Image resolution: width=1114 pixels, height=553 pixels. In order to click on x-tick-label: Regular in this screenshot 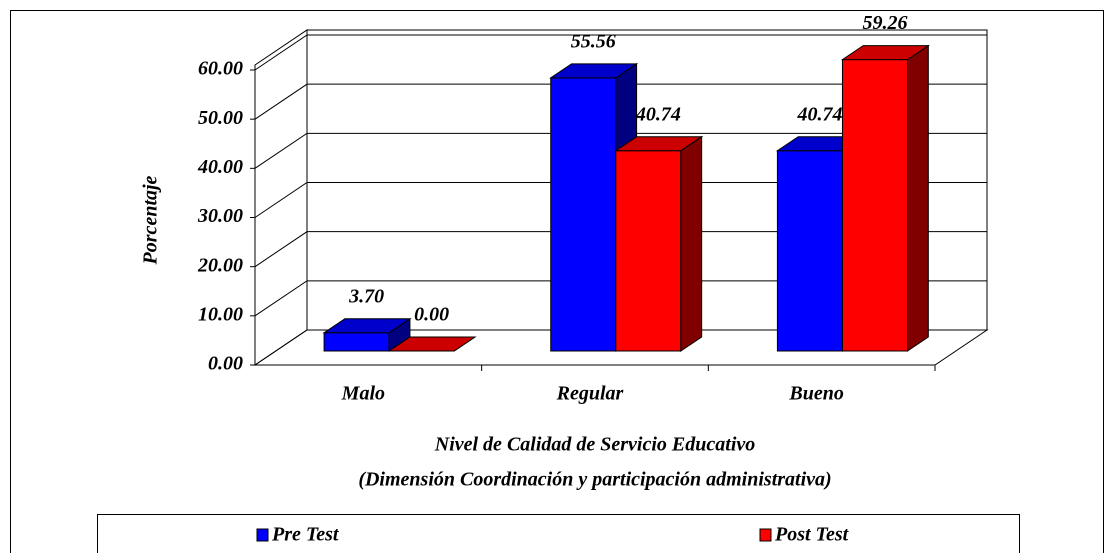, I will do `click(590, 394)`.